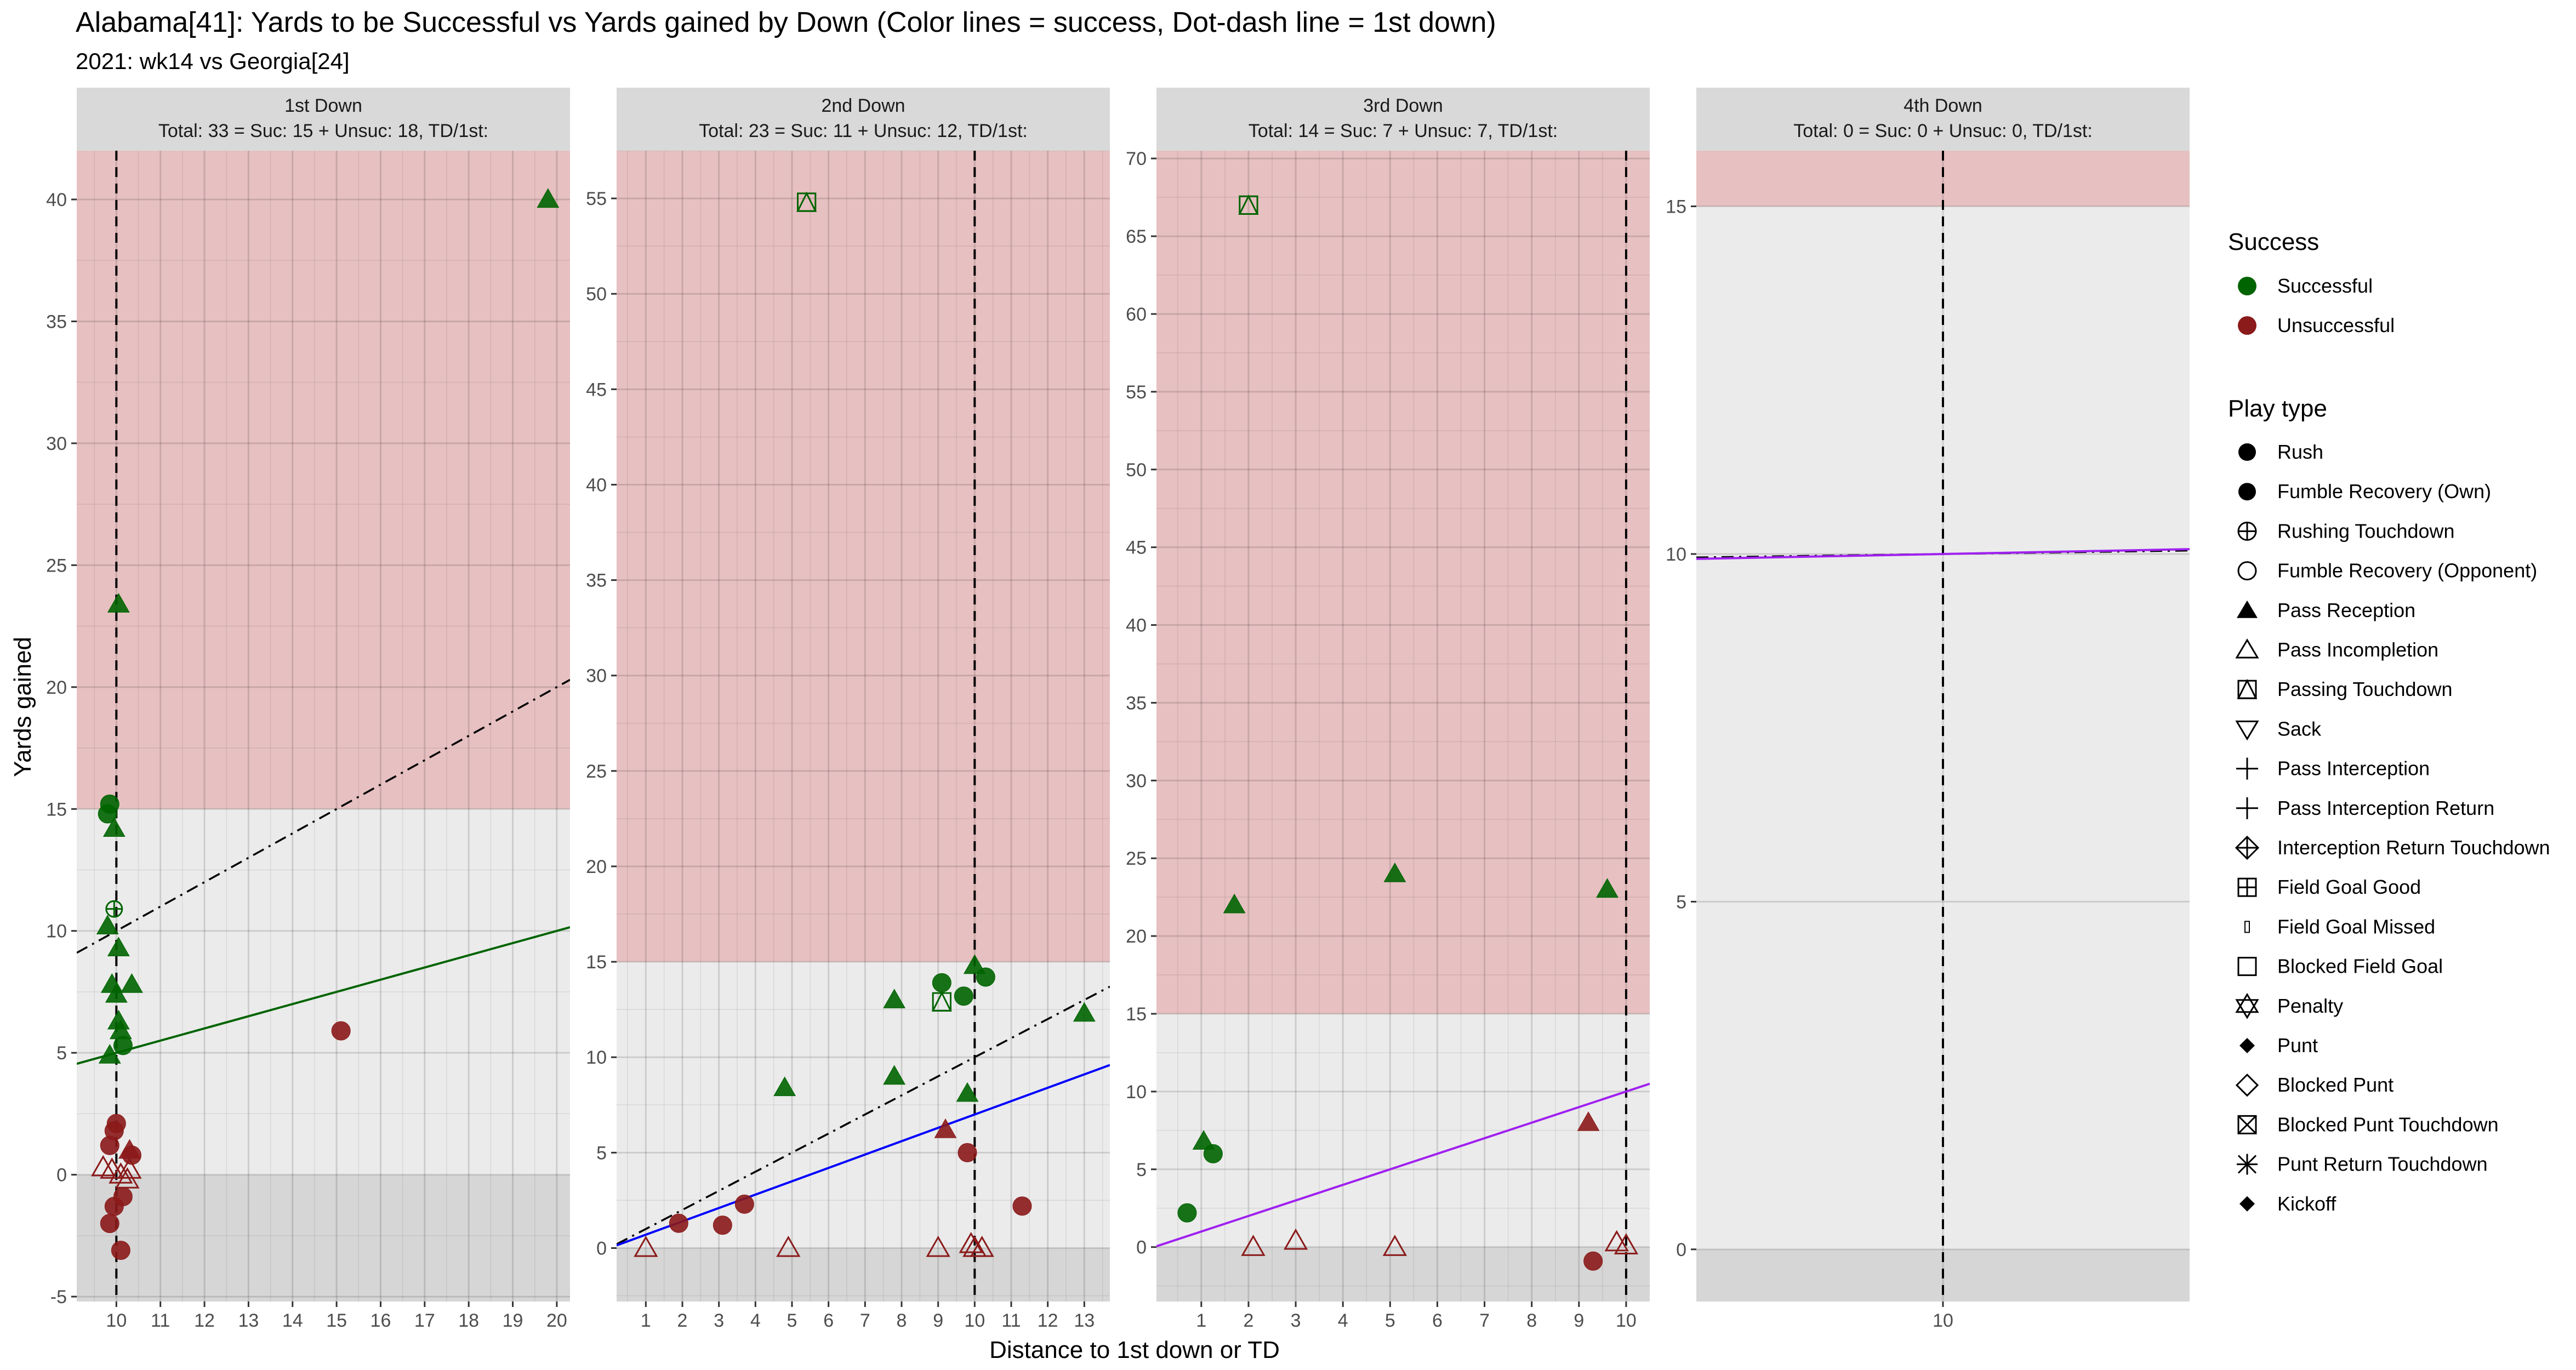 The height and width of the screenshot is (1370, 2576). Describe the element at coordinates (2413, 848) in the screenshot. I see `legend-label: Interception Return Touchdown` at that location.